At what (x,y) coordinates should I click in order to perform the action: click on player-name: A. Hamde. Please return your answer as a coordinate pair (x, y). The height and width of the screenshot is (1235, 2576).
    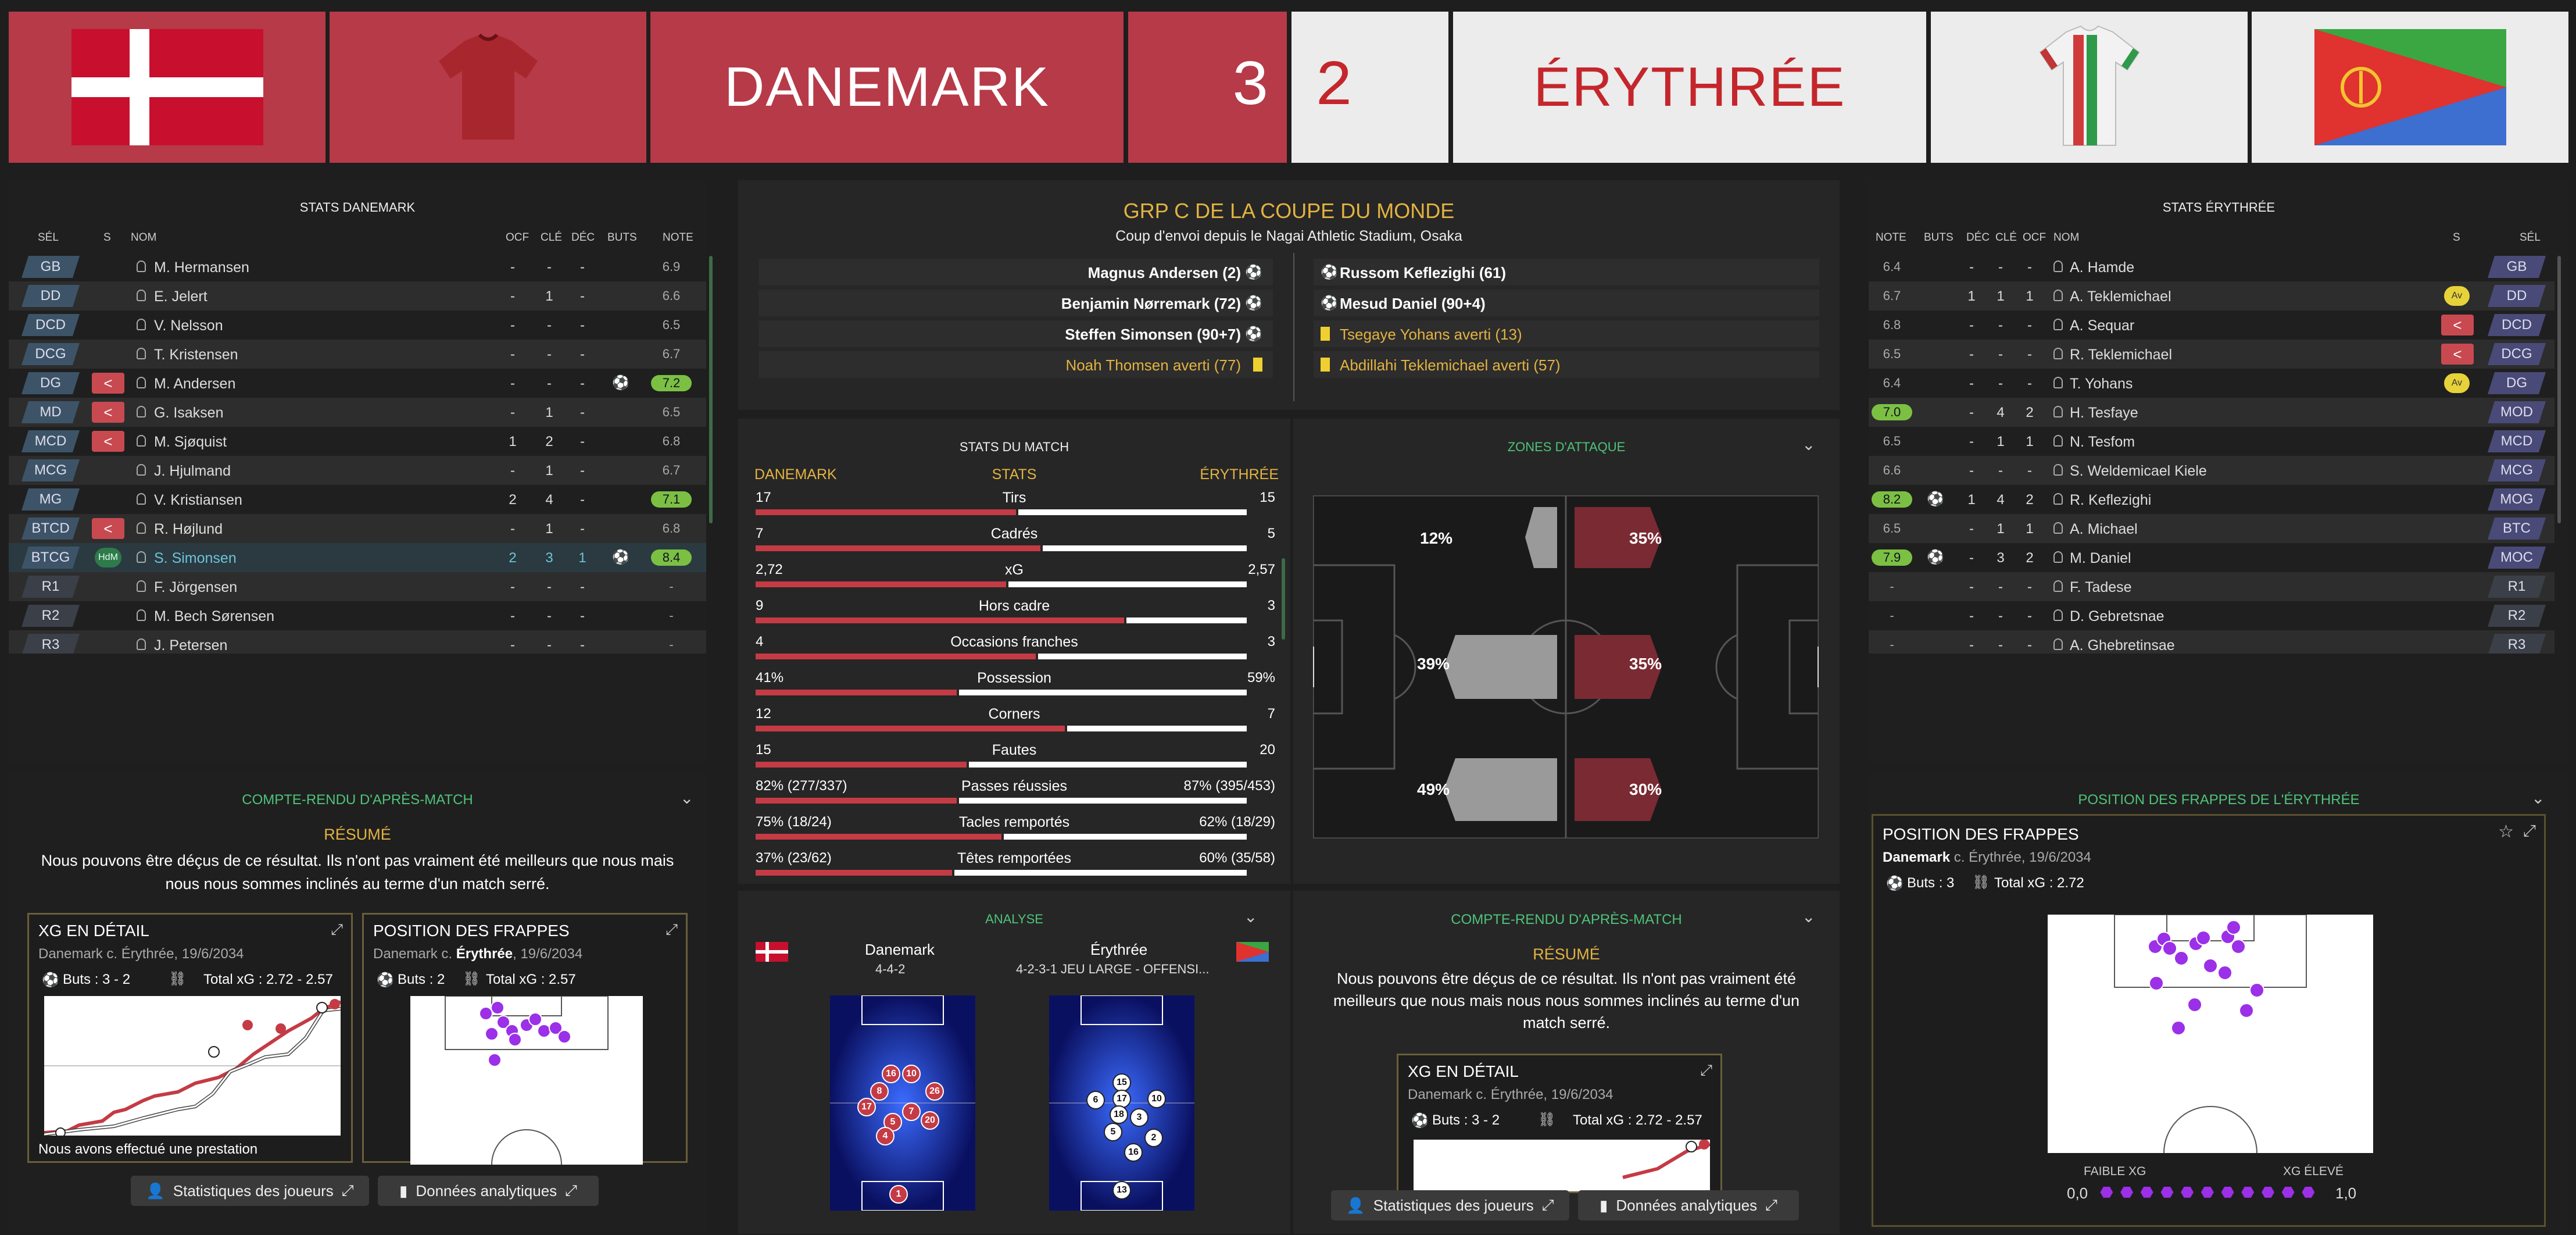
    Looking at the image, I should click on (2102, 267).